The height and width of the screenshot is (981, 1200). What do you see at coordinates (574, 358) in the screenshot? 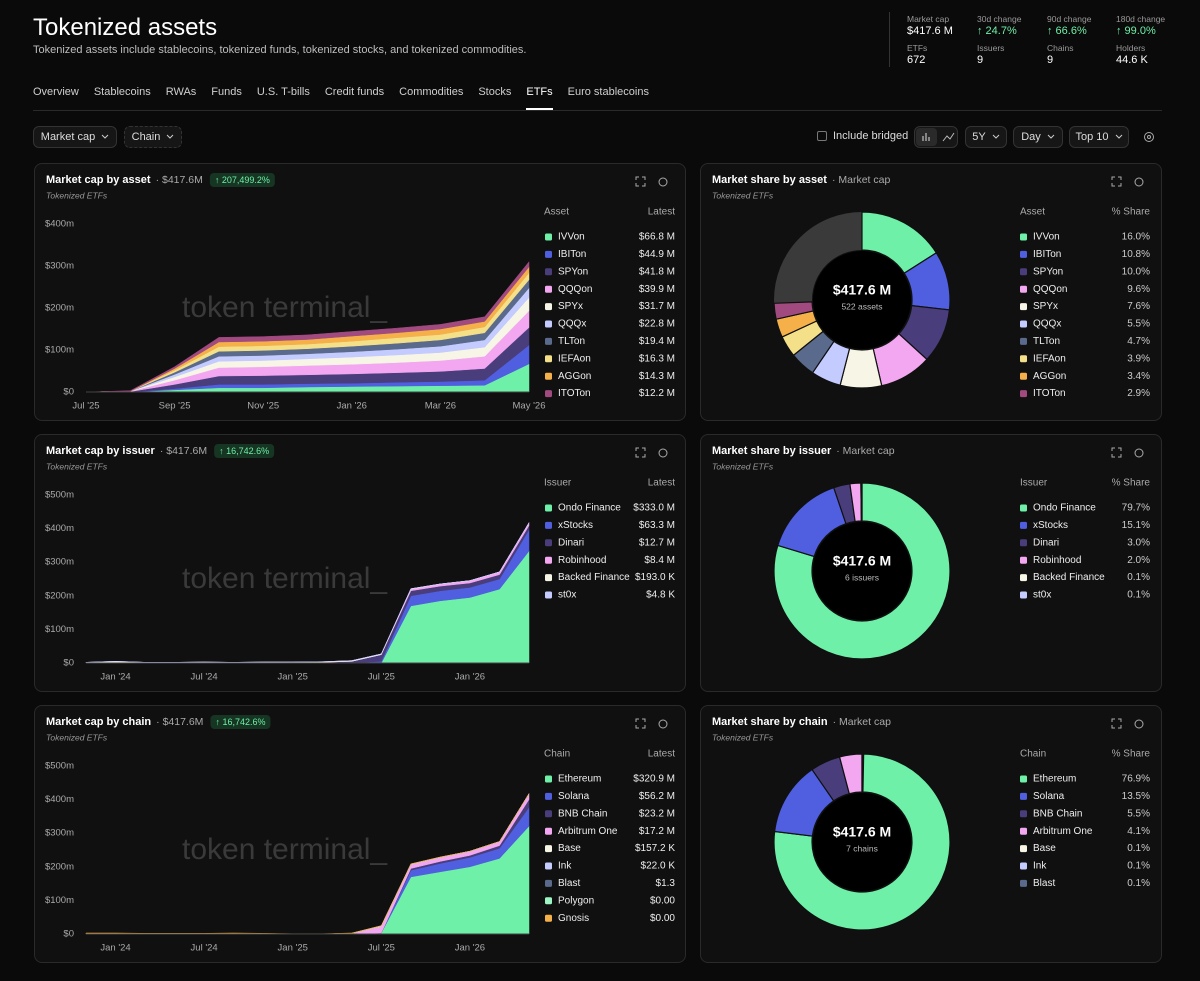
I see `legend-name: IEFAon` at bounding box center [574, 358].